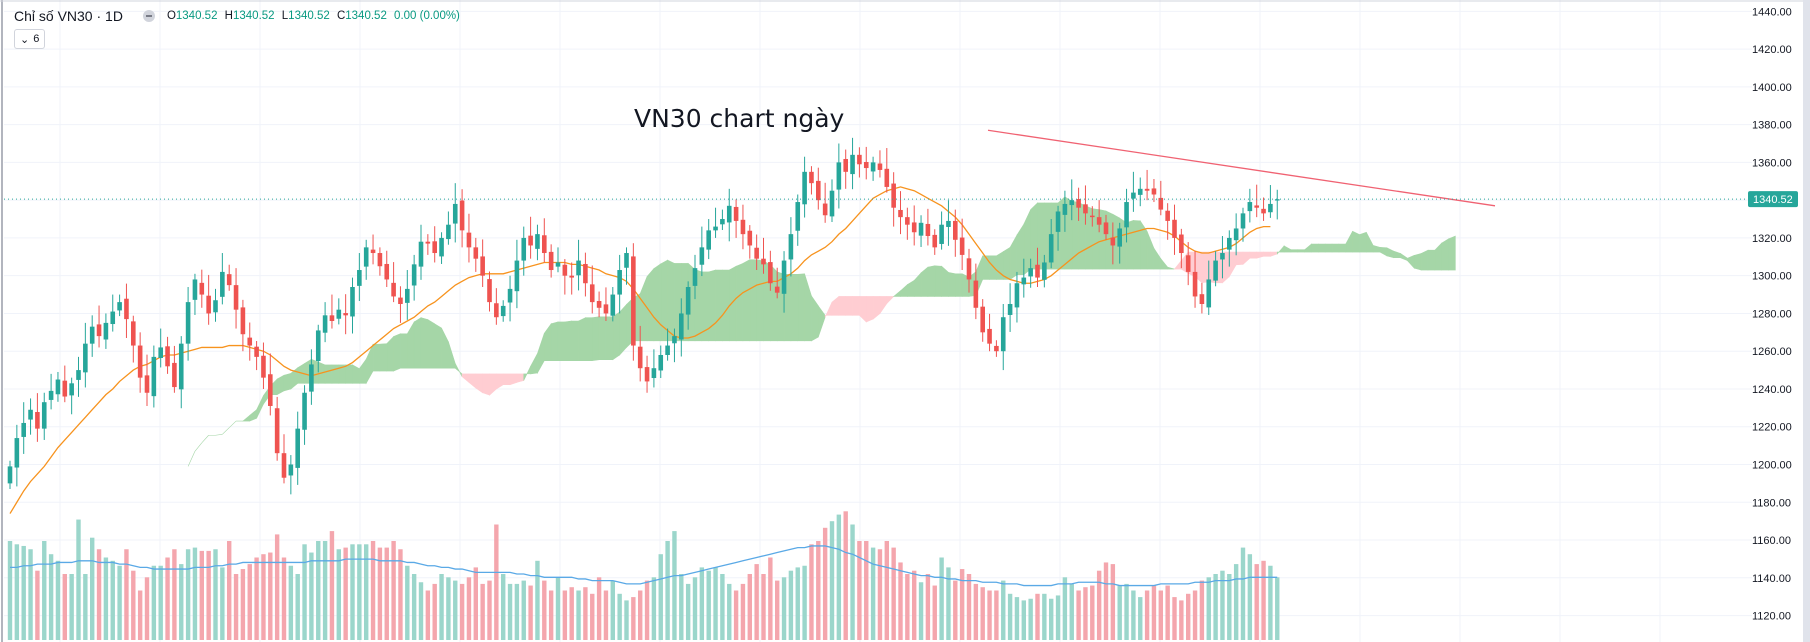 Image resolution: width=1810 pixels, height=642 pixels. I want to click on open-value: 1340.52, so click(196, 16).